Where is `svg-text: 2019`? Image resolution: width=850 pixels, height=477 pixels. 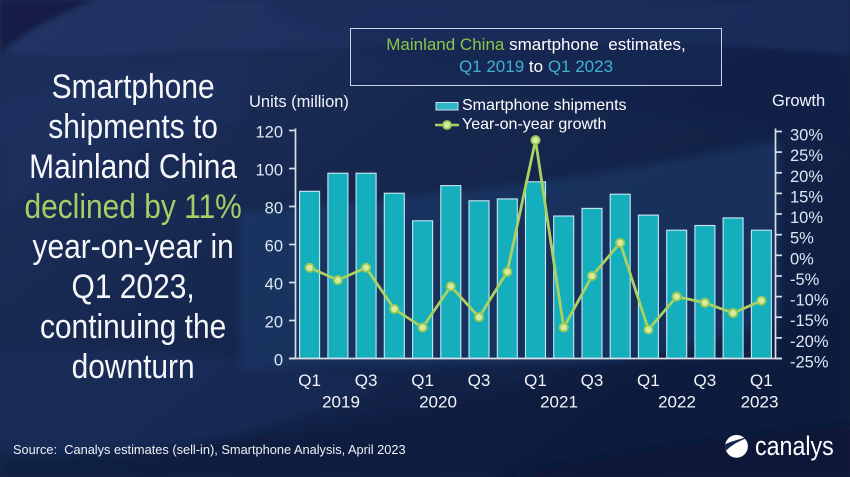 svg-text: 2019 is located at coordinates (341, 402).